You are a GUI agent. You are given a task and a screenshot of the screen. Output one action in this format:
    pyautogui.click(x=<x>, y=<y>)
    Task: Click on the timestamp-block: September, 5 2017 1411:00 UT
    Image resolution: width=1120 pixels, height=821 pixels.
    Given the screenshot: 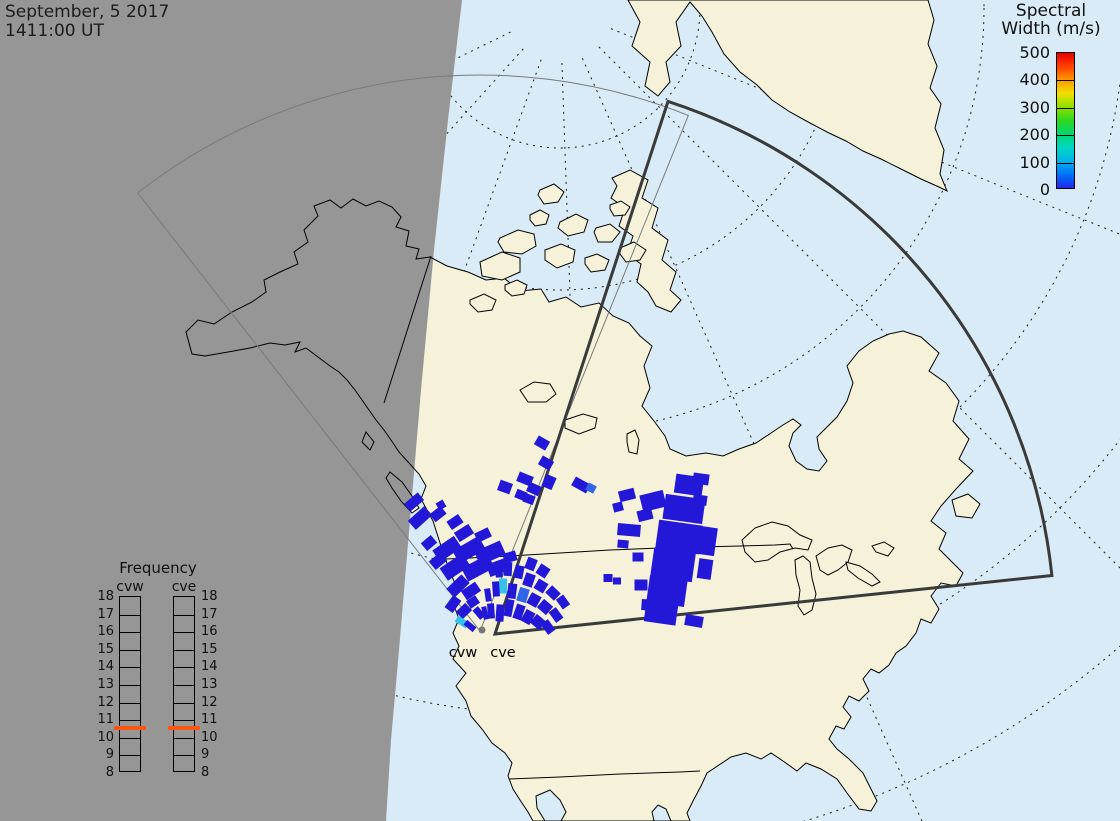 What is the action you would take?
    pyautogui.click(x=87, y=22)
    